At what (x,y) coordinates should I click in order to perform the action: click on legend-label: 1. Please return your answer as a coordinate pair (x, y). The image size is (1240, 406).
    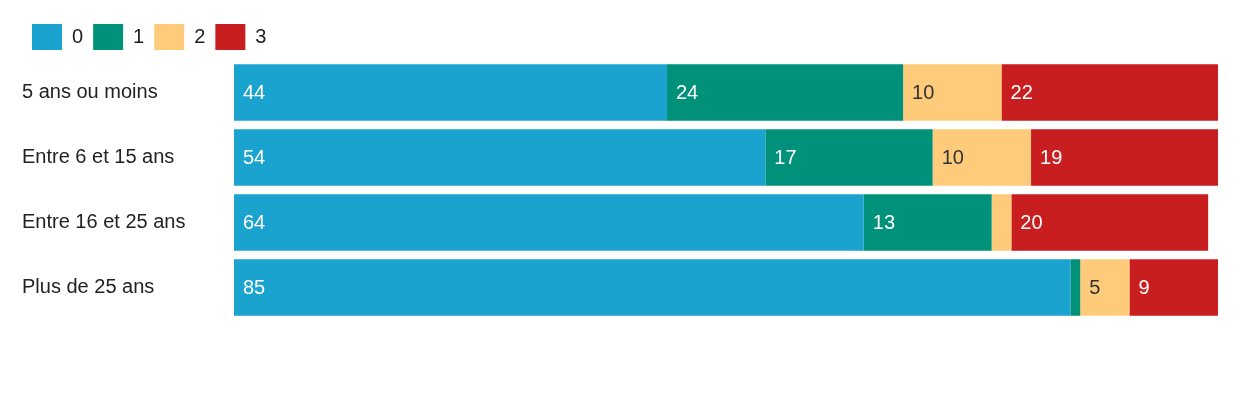
    Looking at the image, I should click on (139, 35).